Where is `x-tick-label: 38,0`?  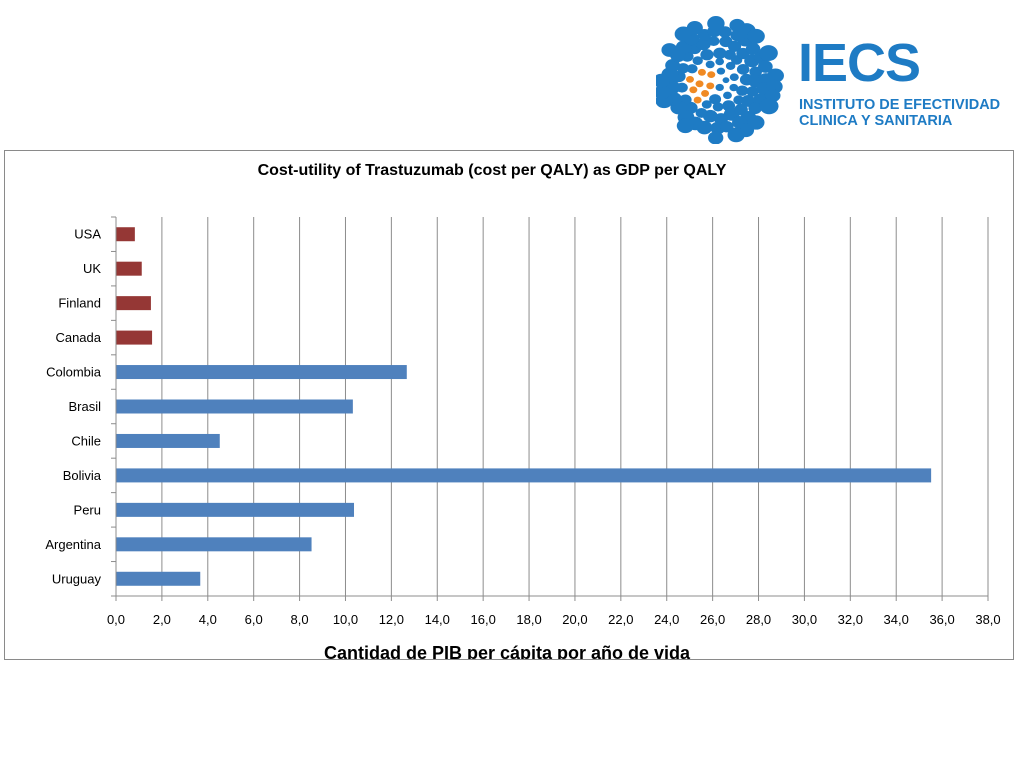 x-tick-label: 38,0 is located at coordinates (987, 619).